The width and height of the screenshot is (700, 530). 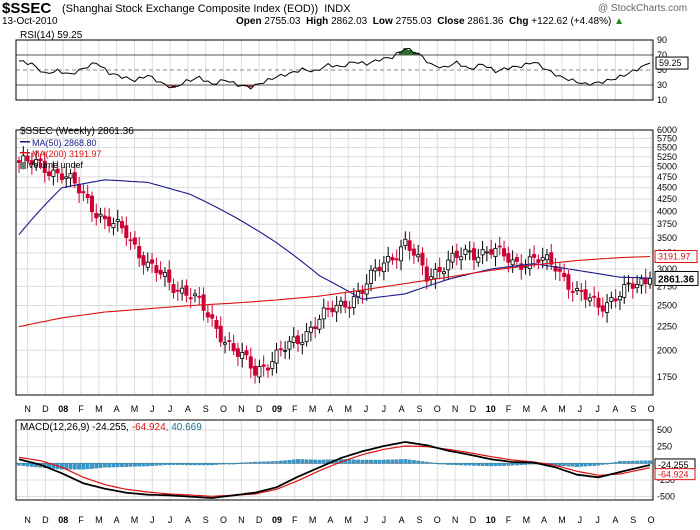 I want to click on ma200-line, so click(x=334, y=291).